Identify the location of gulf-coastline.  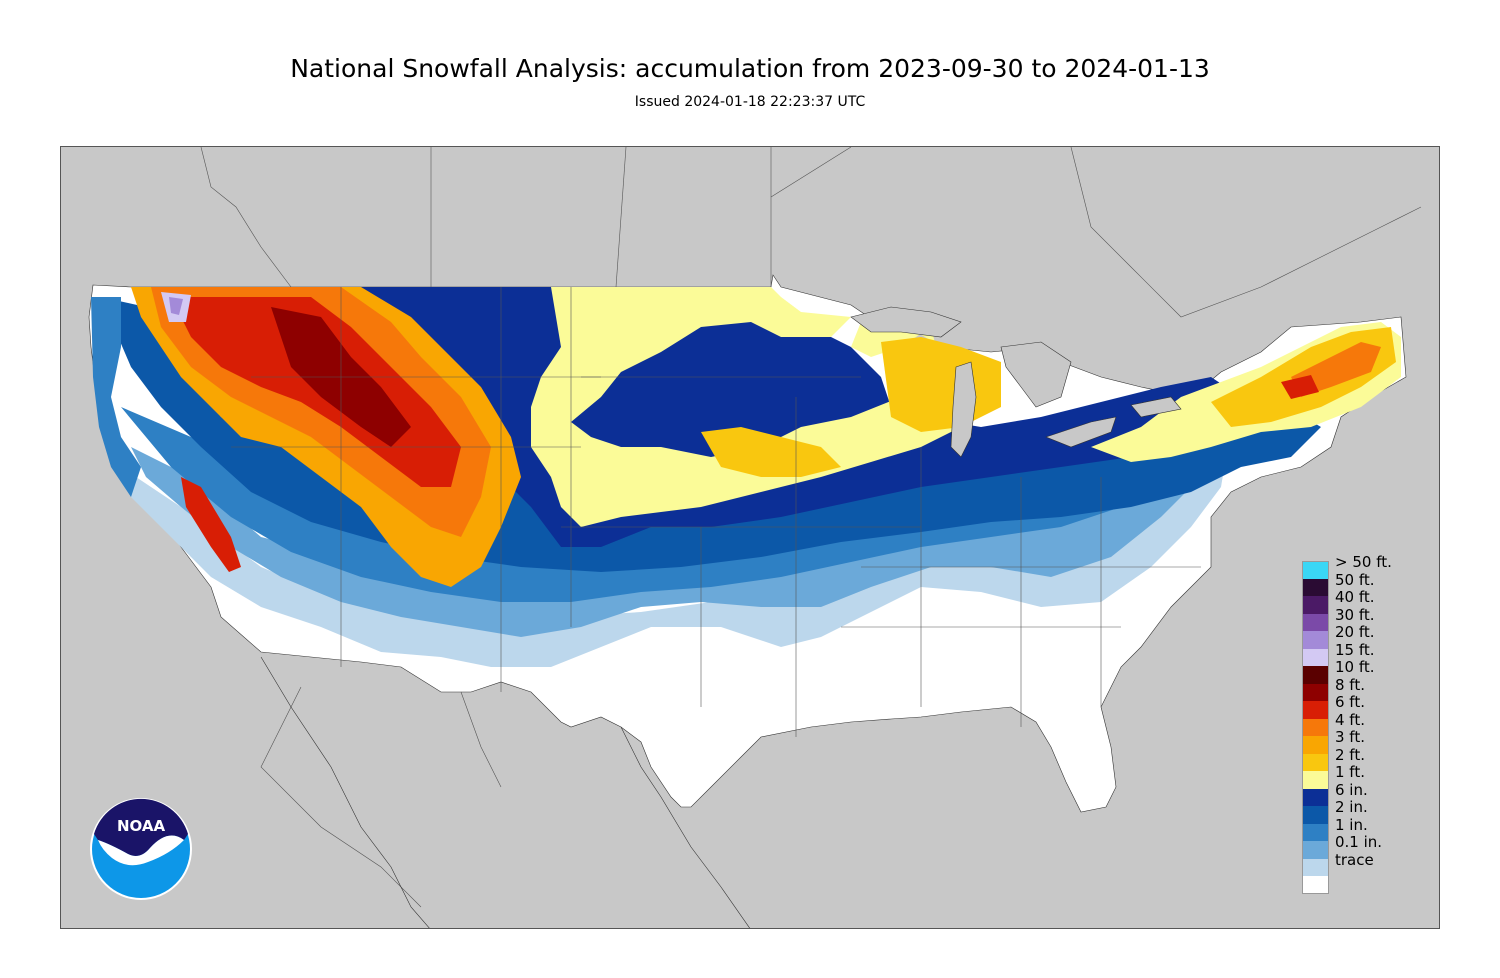
(685, 827).